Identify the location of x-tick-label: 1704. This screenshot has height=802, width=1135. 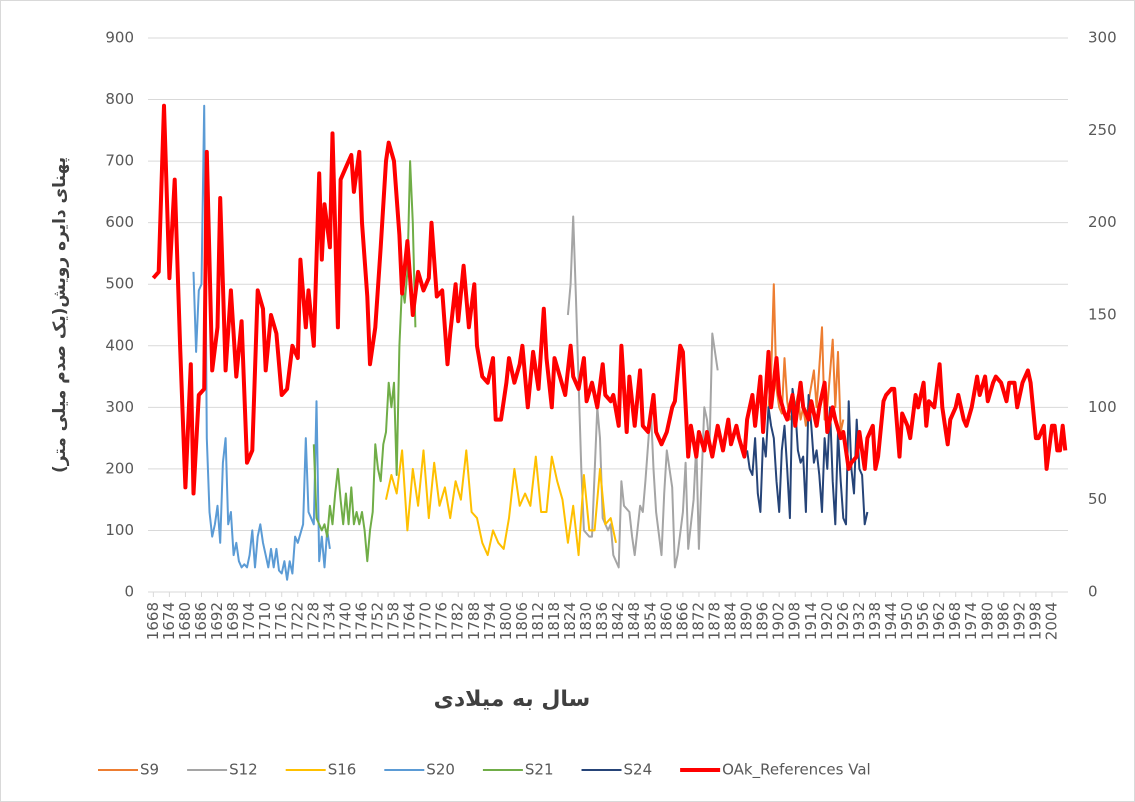
(249, 621).